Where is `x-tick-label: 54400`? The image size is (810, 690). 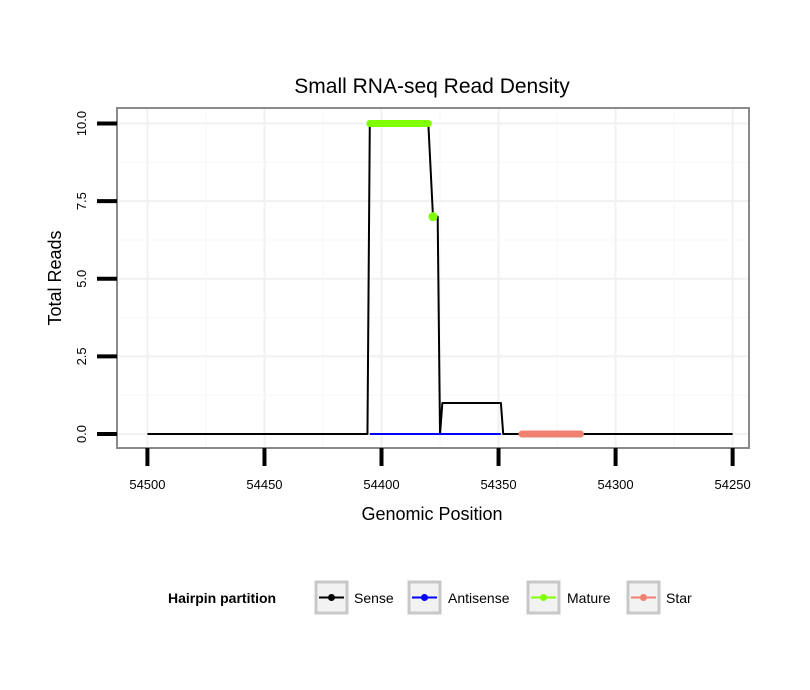
x-tick-label: 54400 is located at coordinates (381, 484).